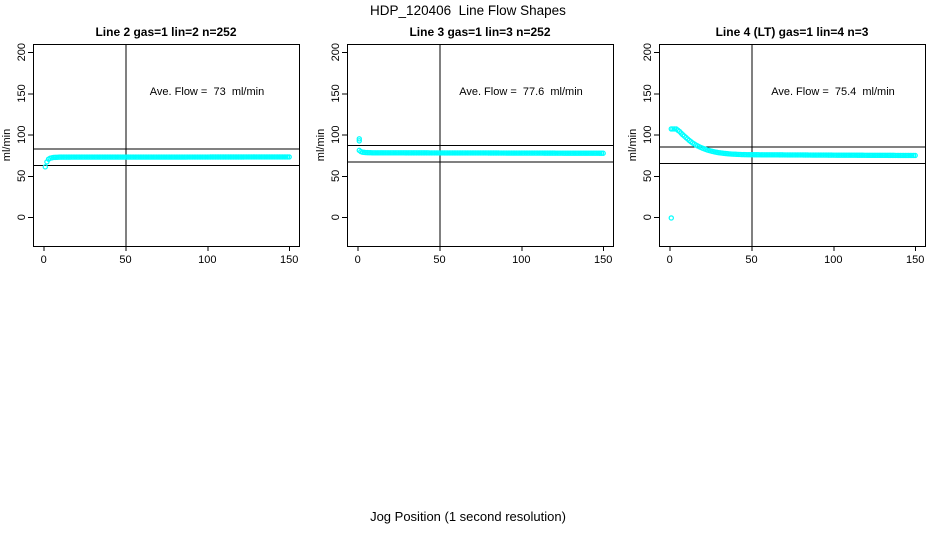 Image resolution: width=936 pixels, height=540 pixels. What do you see at coordinates (521, 92) in the screenshot?
I see `panel-2-ave-flow-annotation: Ave. Flow = 77.6 ml/min` at bounding box center [521, 92].